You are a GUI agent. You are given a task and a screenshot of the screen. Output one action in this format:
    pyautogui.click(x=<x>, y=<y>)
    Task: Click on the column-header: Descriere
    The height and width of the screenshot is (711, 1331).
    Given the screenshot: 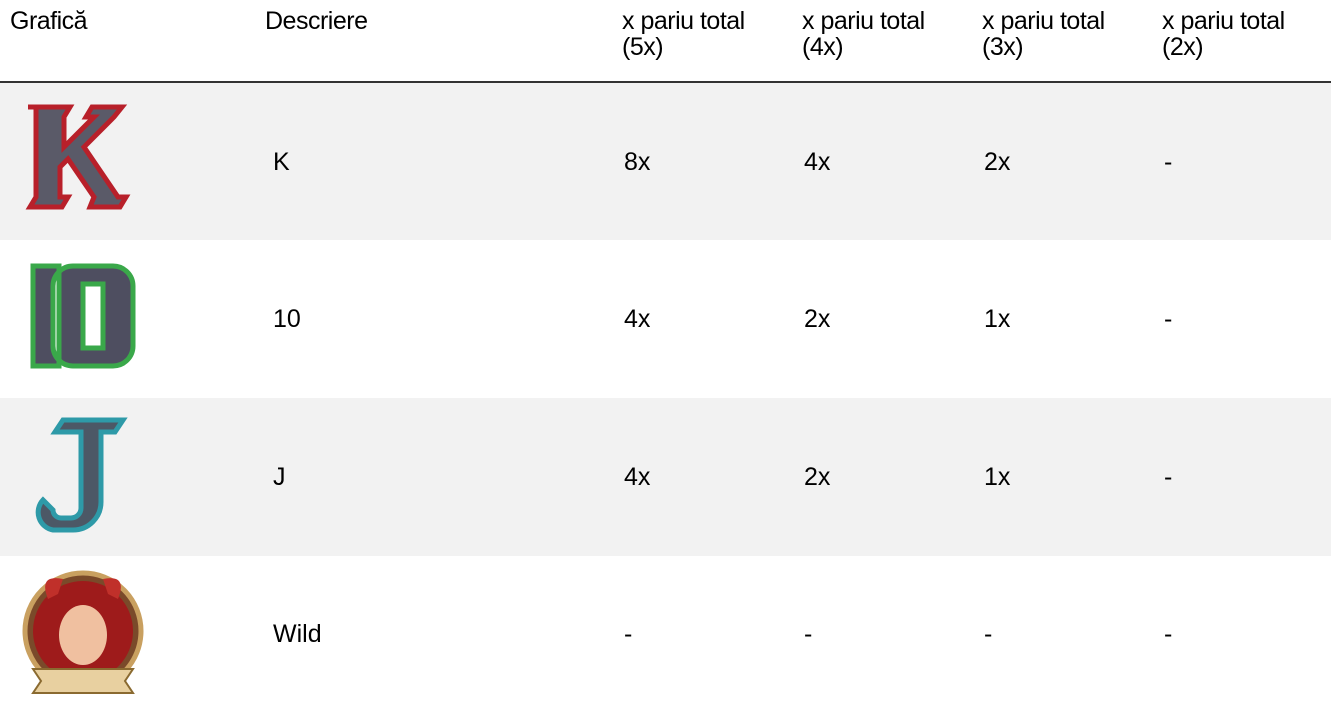 What is the action you would take?
    pyautogui.click(x=316, y=21)
    